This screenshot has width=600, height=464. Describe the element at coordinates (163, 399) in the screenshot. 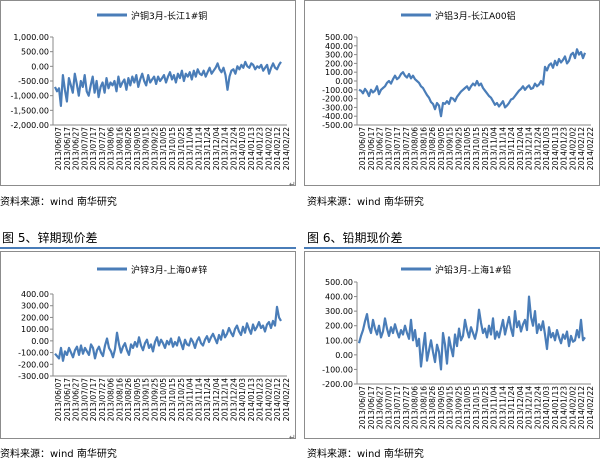

I see `x-tick-label: 2013/10/05` at that location.